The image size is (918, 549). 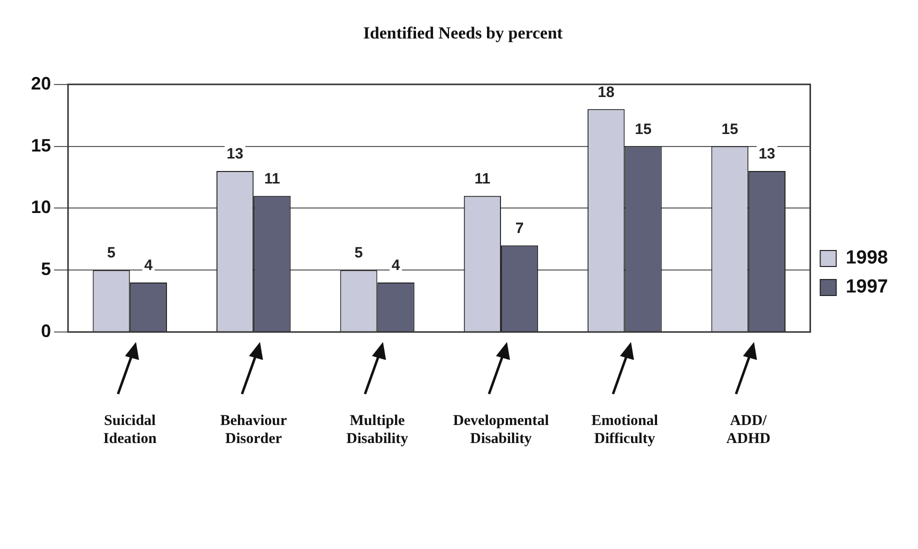 What do you see at coordinates (377, 429) in the screenshot?
I see `x-tick-label: Multiple Disability` at bounding box center [377, 429].